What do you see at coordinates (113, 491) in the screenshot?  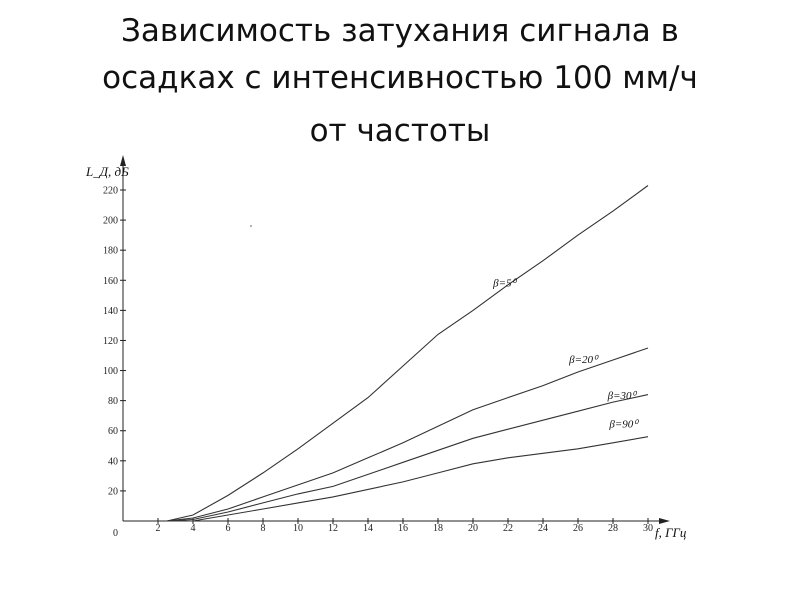 I see `y-tick-label: 20` at bounding box center [113, 491].